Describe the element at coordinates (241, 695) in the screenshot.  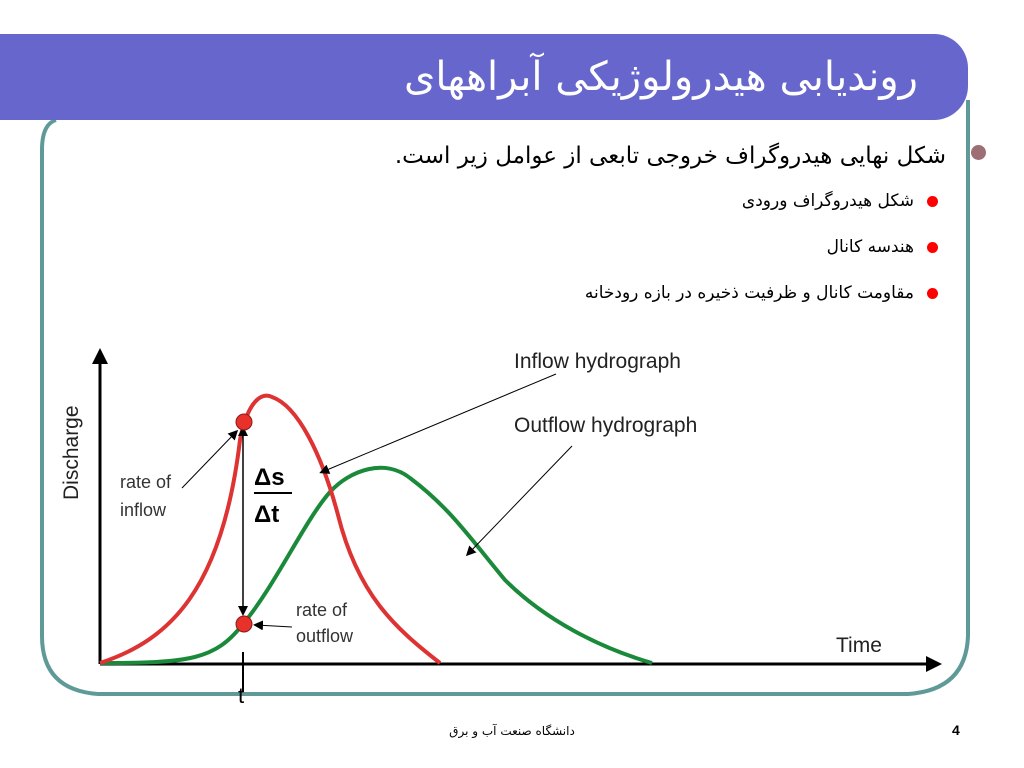
I see `t-label: t` at that location.